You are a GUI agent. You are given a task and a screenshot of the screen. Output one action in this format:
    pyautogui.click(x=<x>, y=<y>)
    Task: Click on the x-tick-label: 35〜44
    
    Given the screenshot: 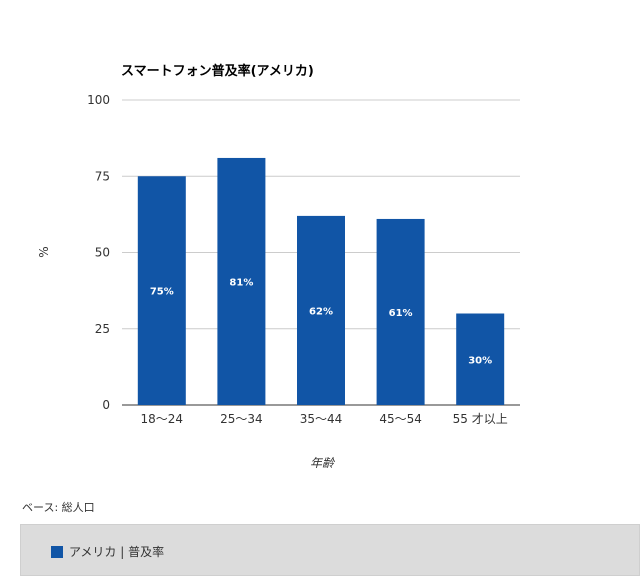 What is the action you would take?
    pyautogui.click(x=321, y=419)
    